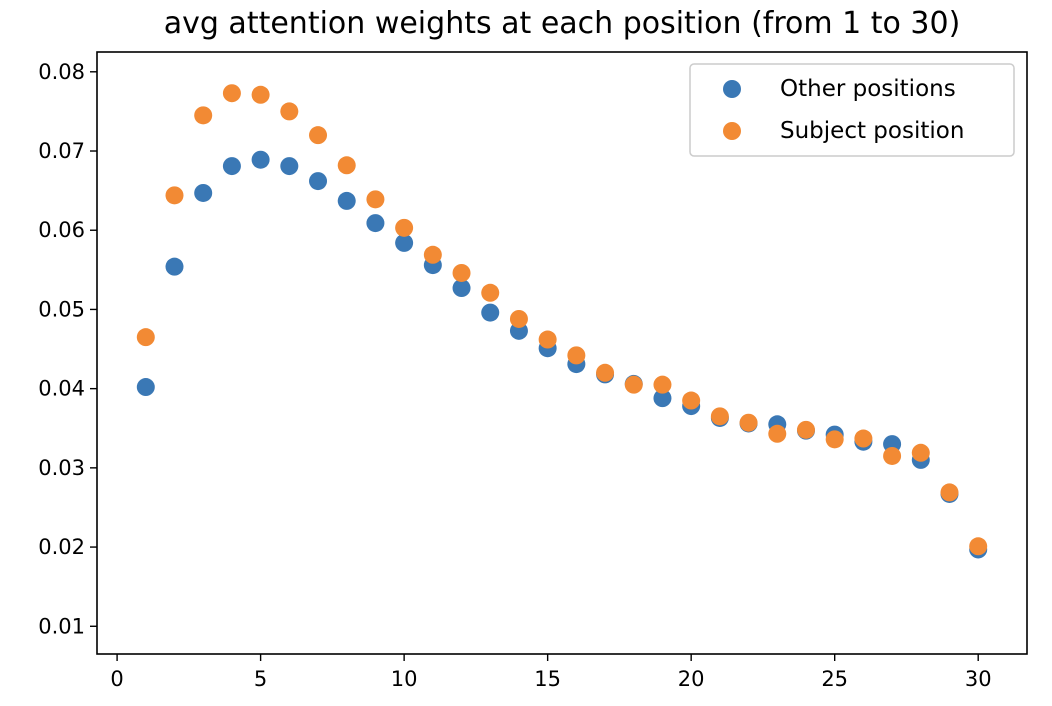 Image resolution: width=1052 pixels, height=706 pixels. I want to click on x-tick-label: 20, so click(691, 679).